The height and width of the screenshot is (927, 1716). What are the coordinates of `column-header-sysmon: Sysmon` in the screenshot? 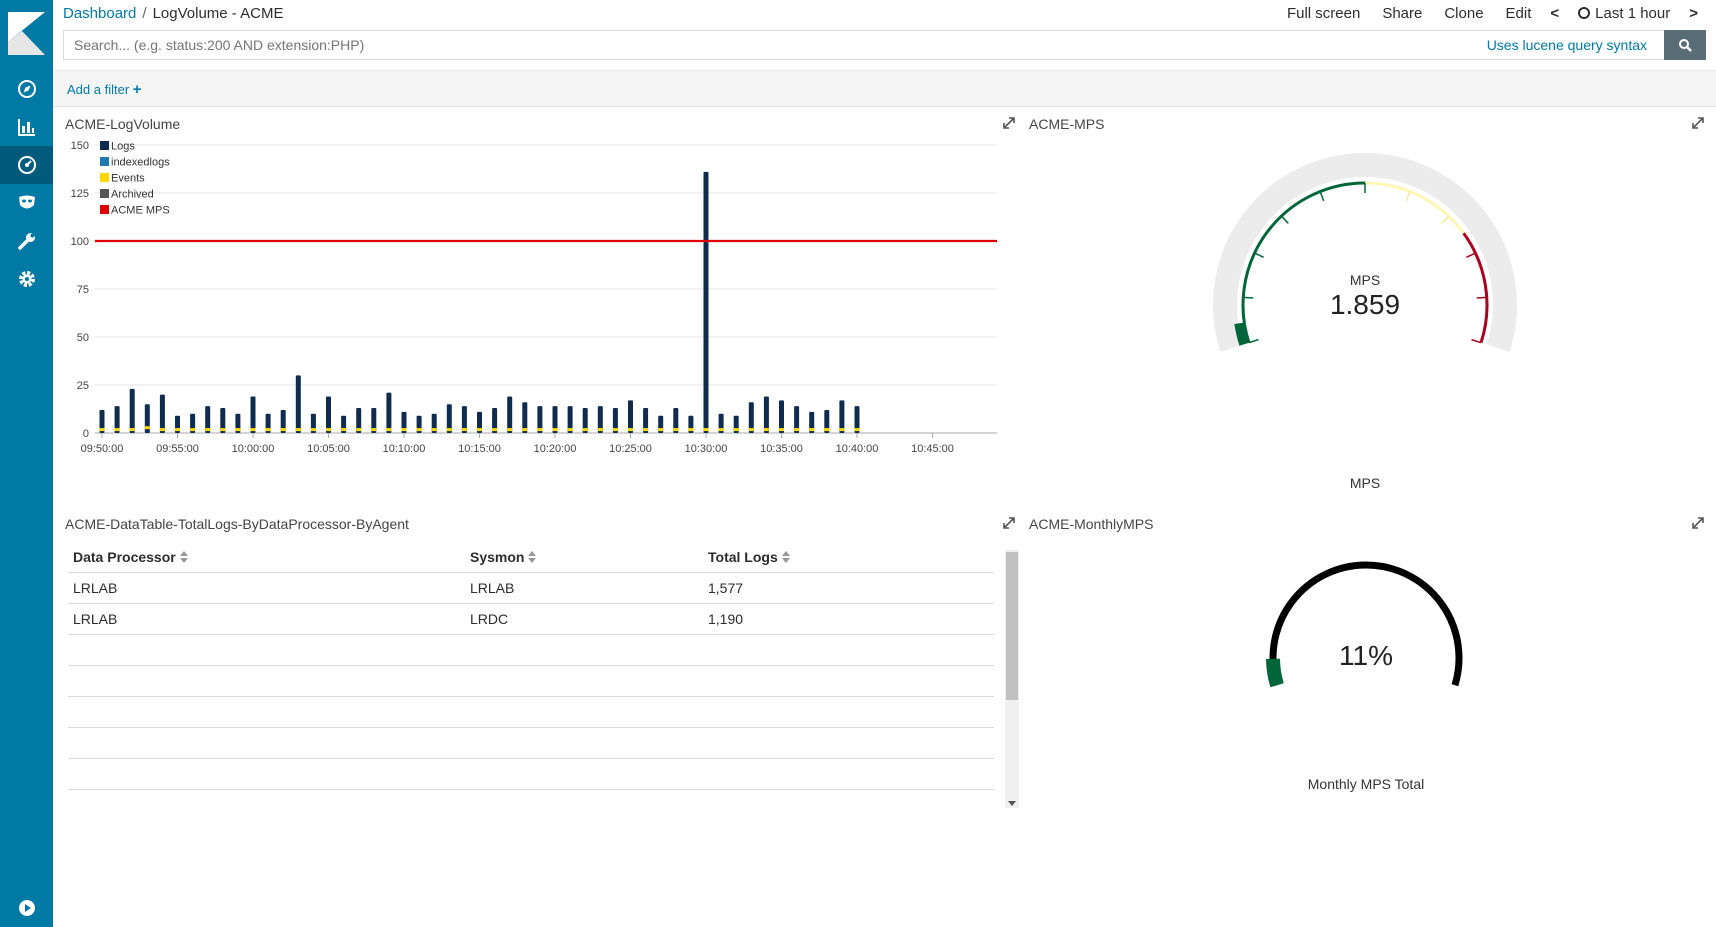 It's located at (584, 557).